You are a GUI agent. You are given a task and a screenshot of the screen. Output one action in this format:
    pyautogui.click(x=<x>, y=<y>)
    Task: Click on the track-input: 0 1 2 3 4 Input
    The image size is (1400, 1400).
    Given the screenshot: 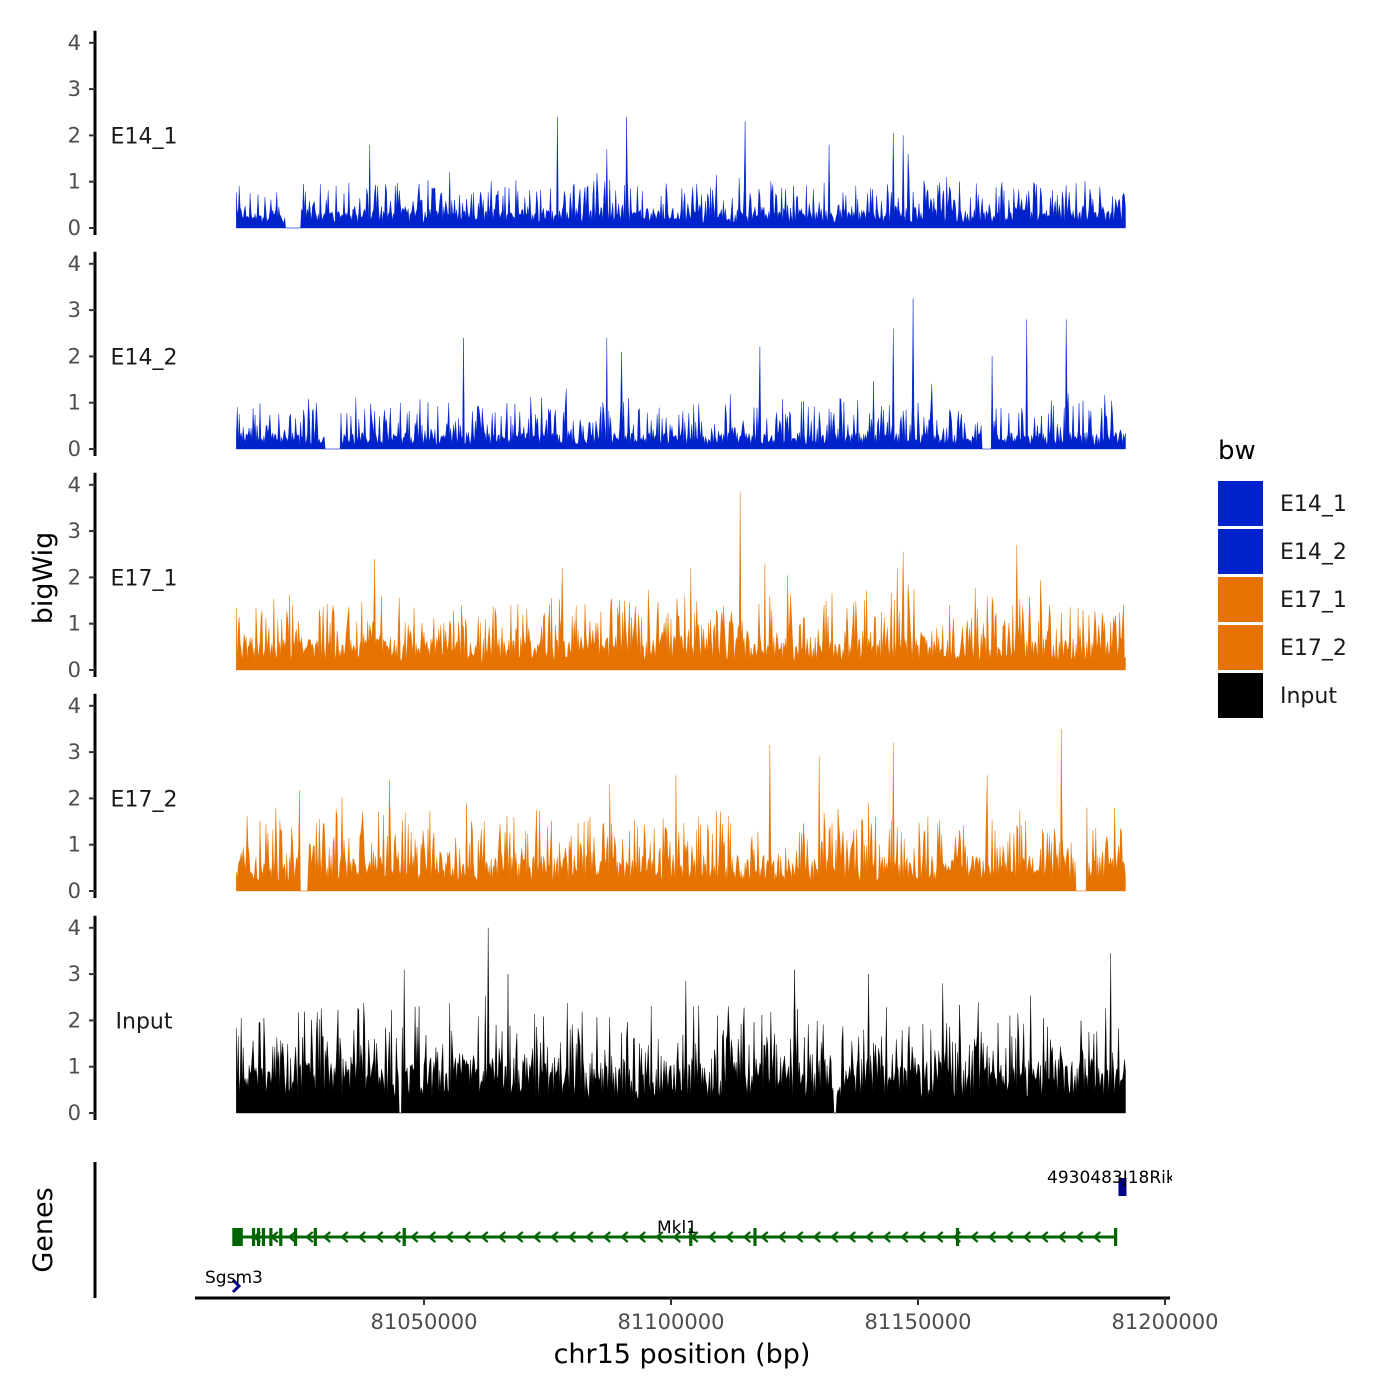 What is the action you would take?
    pyautogui.click(x=597, y=1020)
    